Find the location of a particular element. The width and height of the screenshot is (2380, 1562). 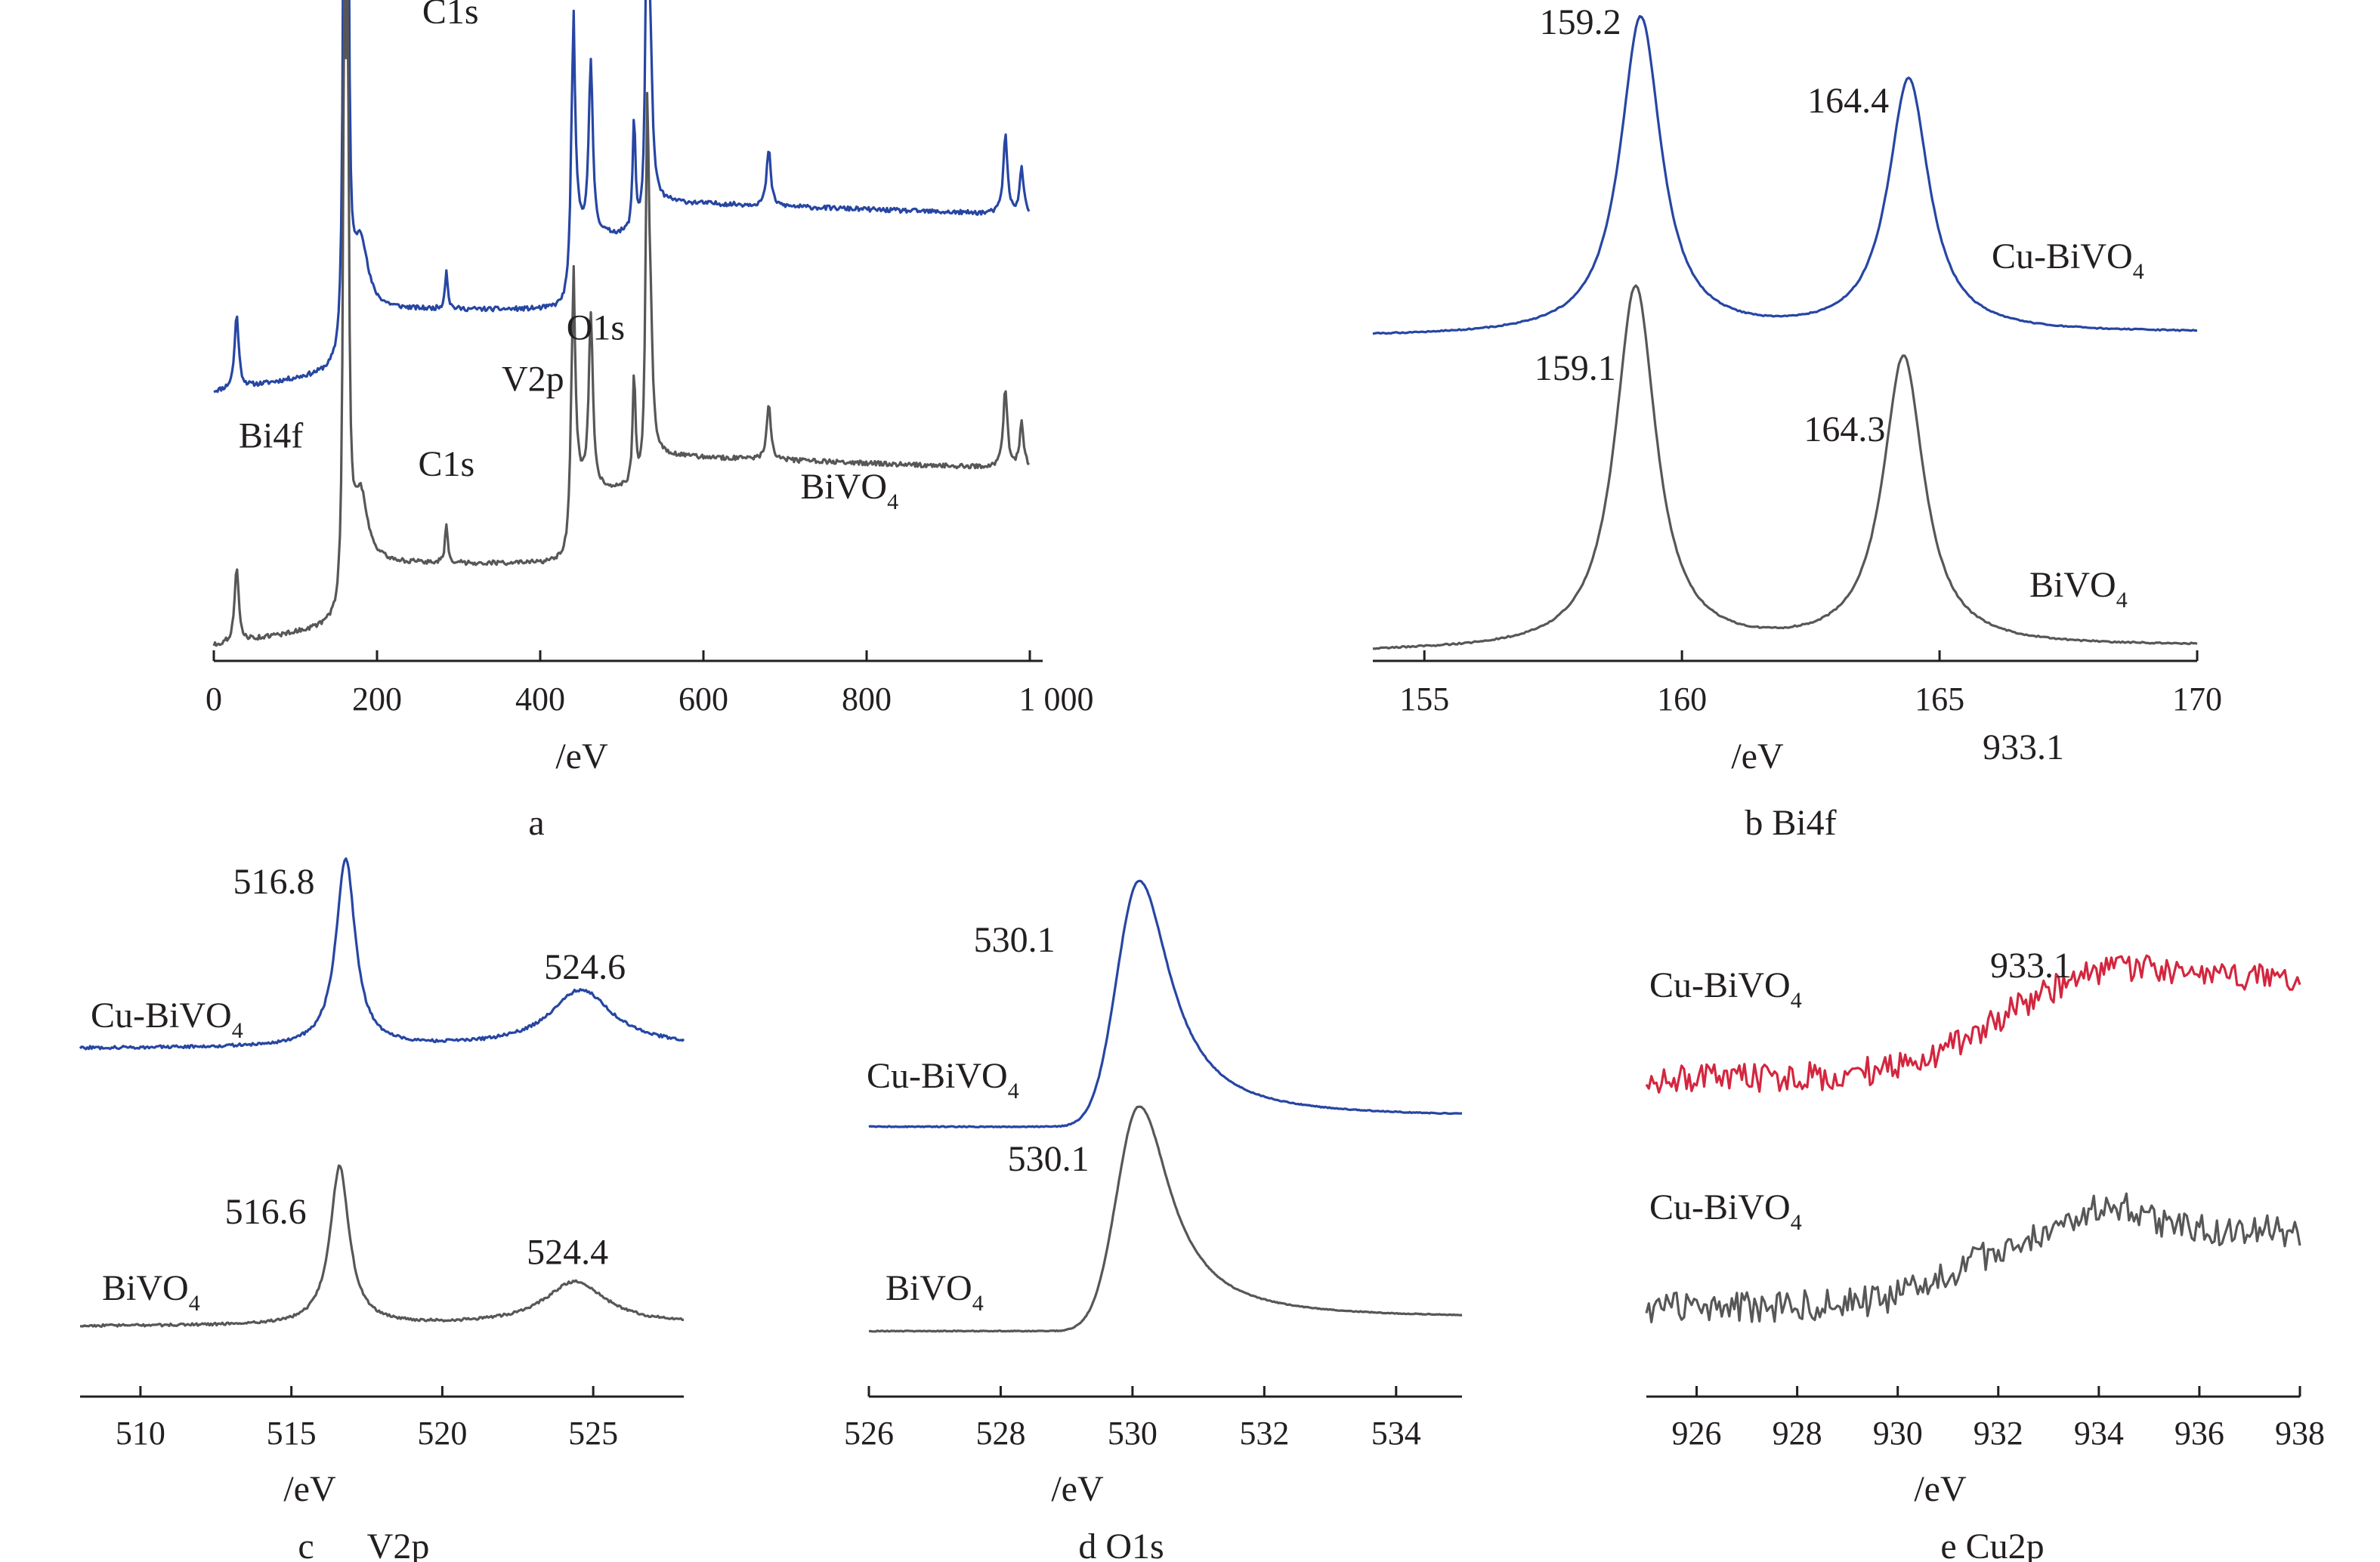

peak-label: 516.6 is located at coordinates (266, 1212).